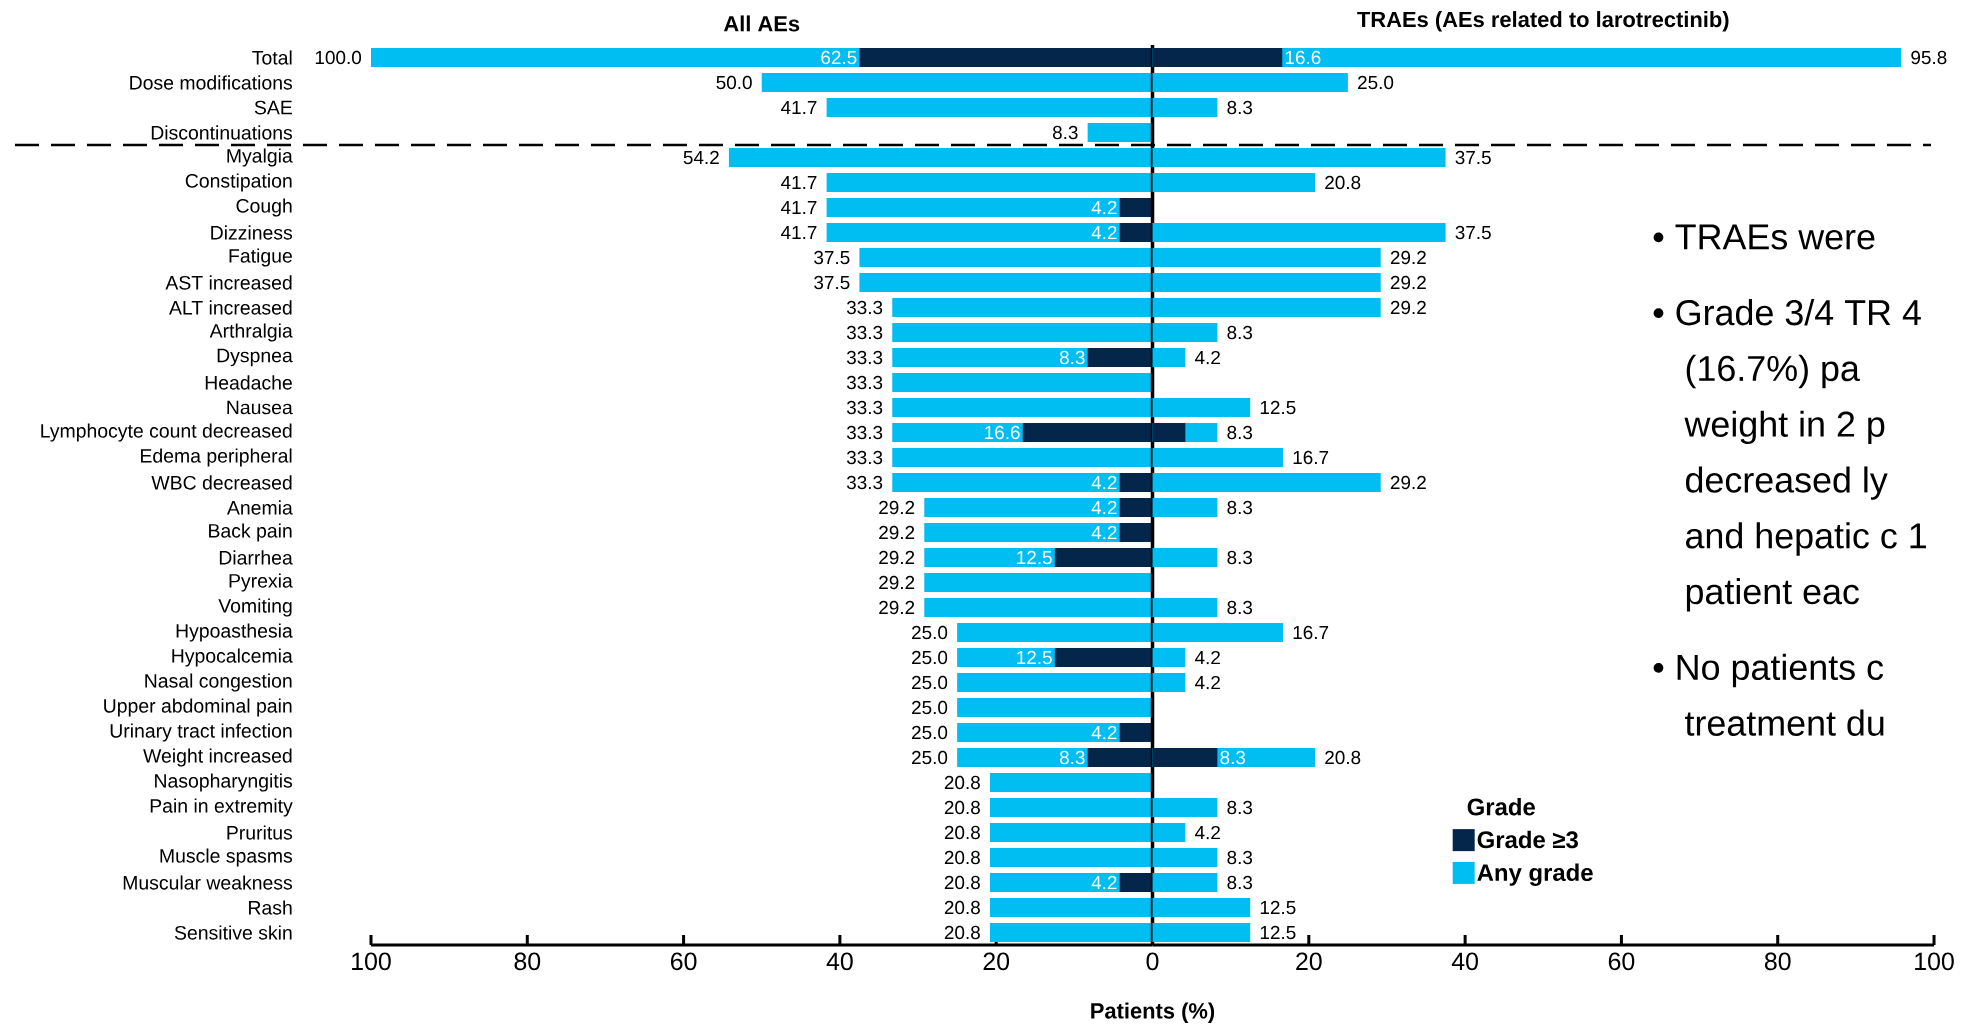 The width and height of the screenshot is (1962, 1026). What do you see at coordinates (166, 432) in the screenshot?
I see `y-tick-label: Lymphocyte count decreased` at bounding box center [166, 432].